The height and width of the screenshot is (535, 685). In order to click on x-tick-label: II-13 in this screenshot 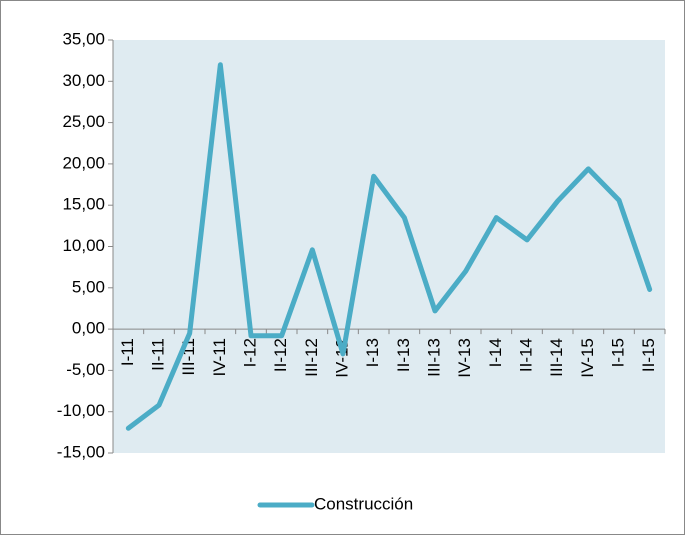, I will do `click(403, 355)`.